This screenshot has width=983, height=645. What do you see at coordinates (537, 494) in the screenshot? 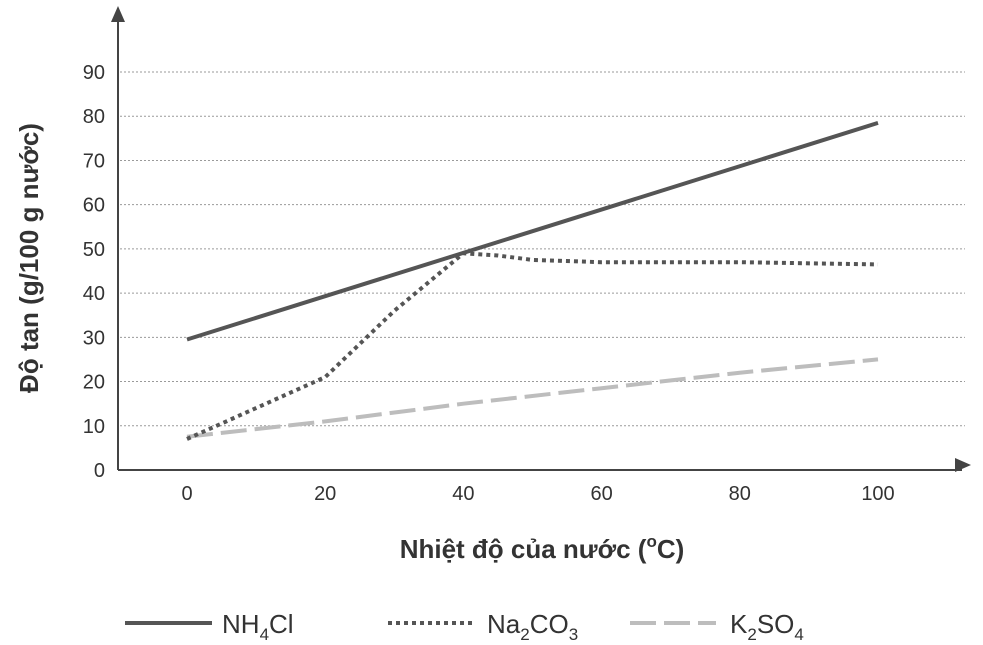
I see `x-tick-labels: 0 20 40 60 80 100` at bounding box center [537, 494].